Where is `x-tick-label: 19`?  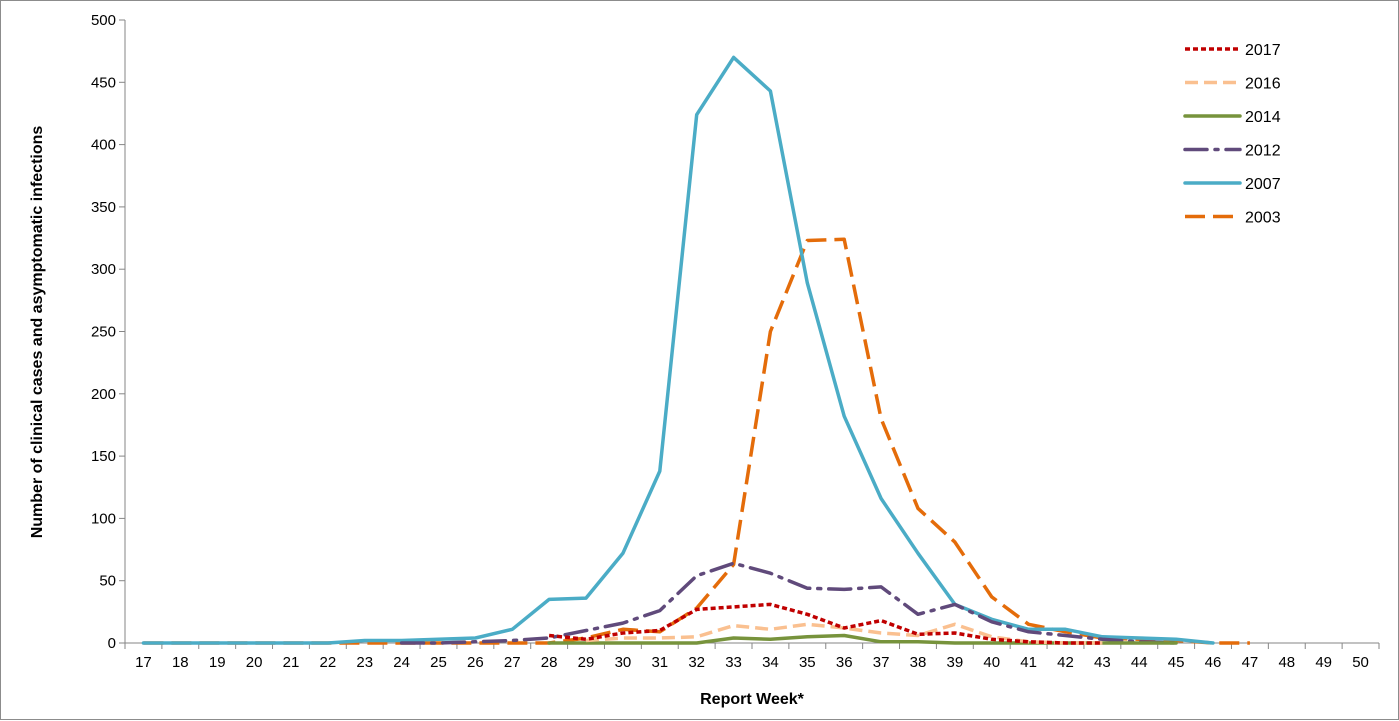
x-tick-label: 19 is located at coordinates (217, 662).